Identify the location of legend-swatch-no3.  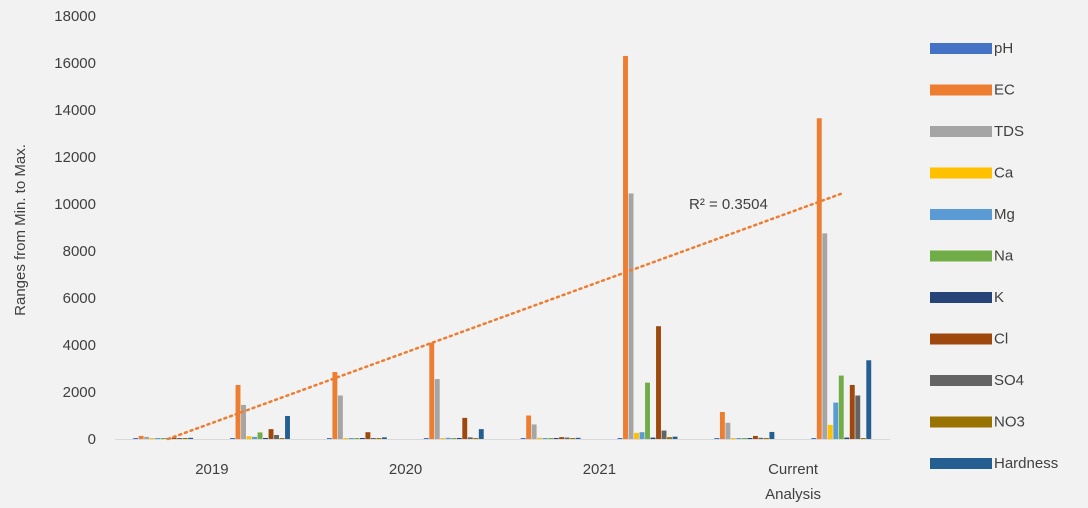
(961, 422).